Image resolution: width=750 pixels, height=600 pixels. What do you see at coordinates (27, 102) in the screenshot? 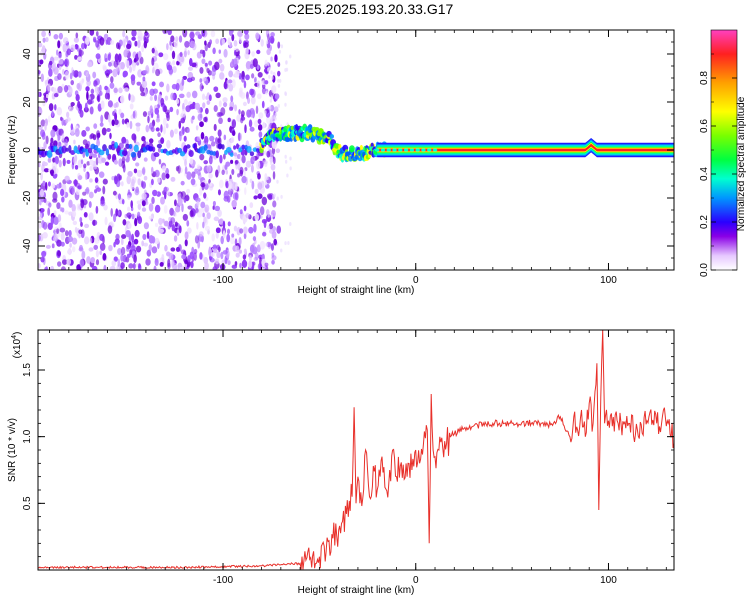
I see `spectrogram-y-tick-label: 20` at bounding box center [27, 102].